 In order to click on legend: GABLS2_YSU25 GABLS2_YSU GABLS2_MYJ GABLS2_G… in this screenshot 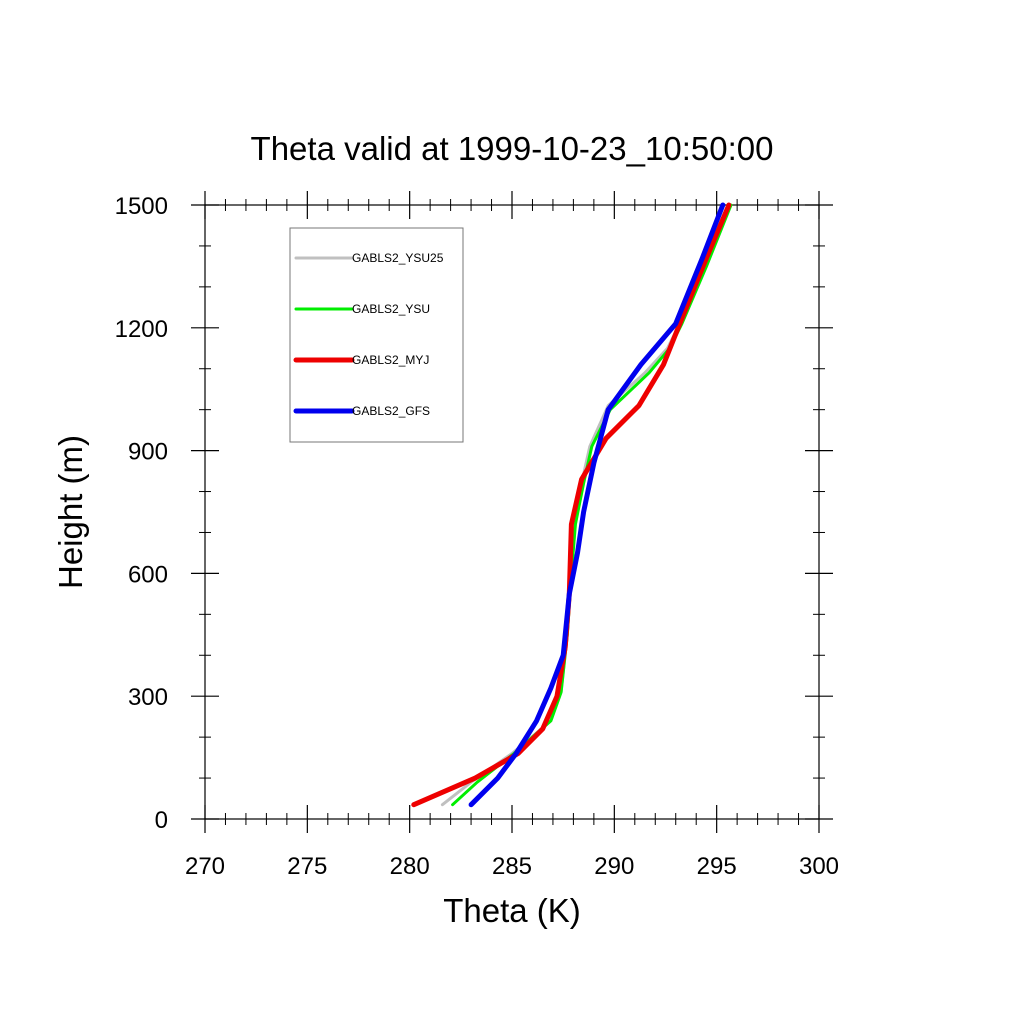, I will do `click(376, 335)`.